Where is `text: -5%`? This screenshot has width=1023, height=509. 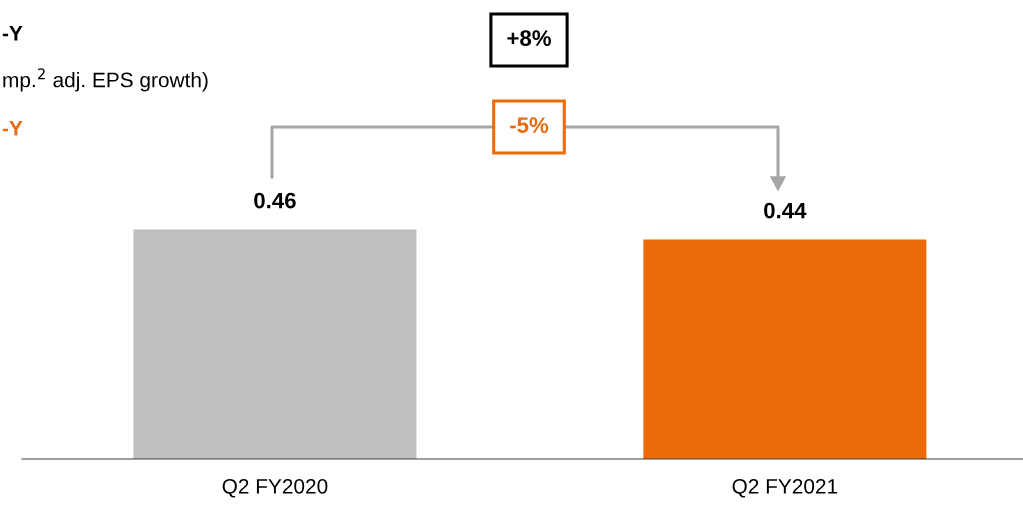 text: -5% is located at coordinates (529, 125).